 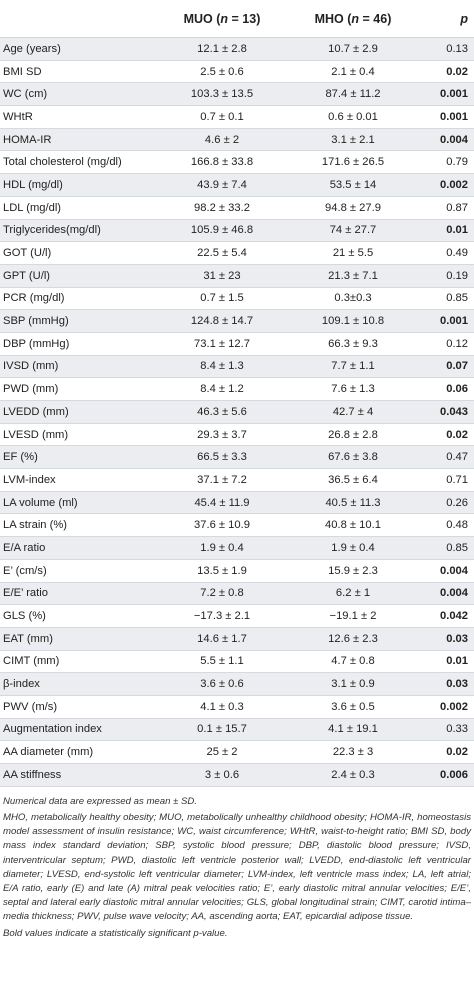 What do you see at coordinates (222, 503) in the screenshot?
I see `muo-value: 45.4 ± 11.9` at bounding box center [222, 503].